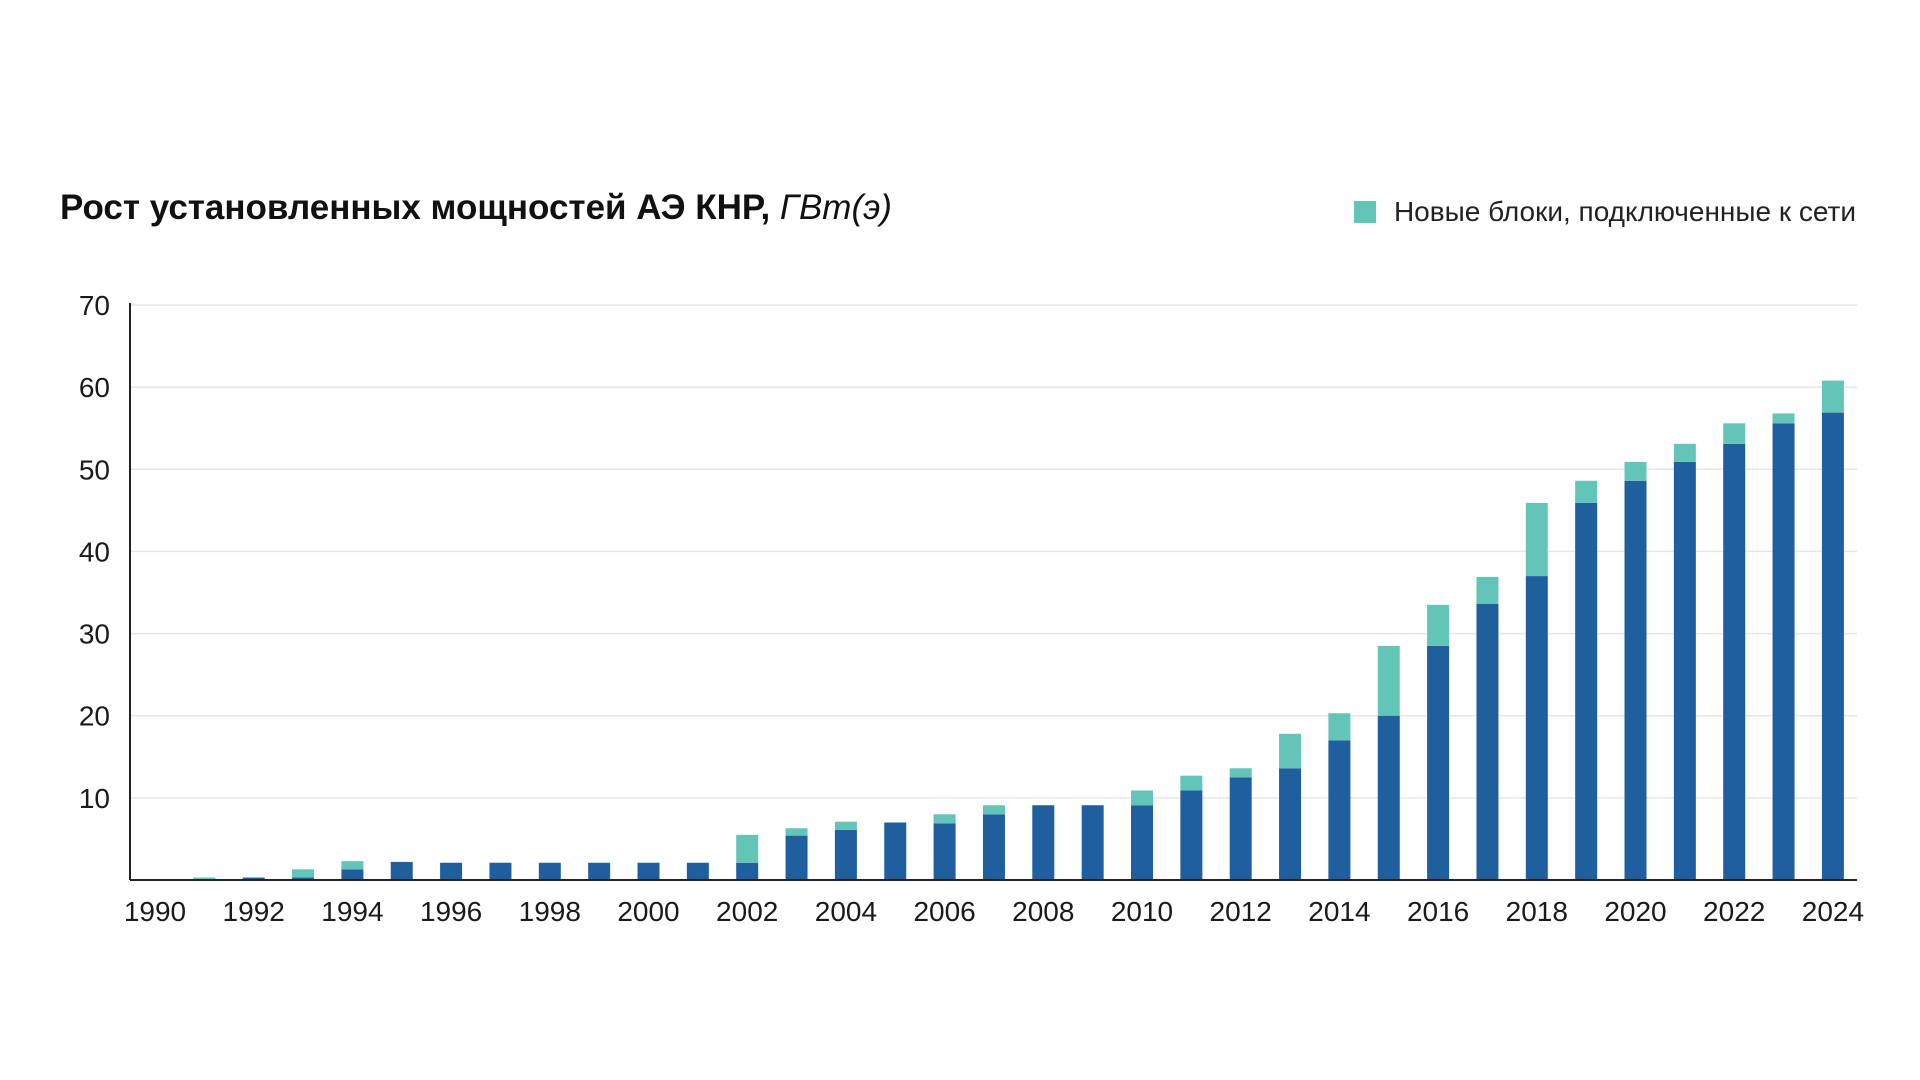 The image size is (1920, 1080). What do you see at coordinates (1092, 842) in the screenshot?
I see `bar-existing-2009` at bounding box center [1092, 842].